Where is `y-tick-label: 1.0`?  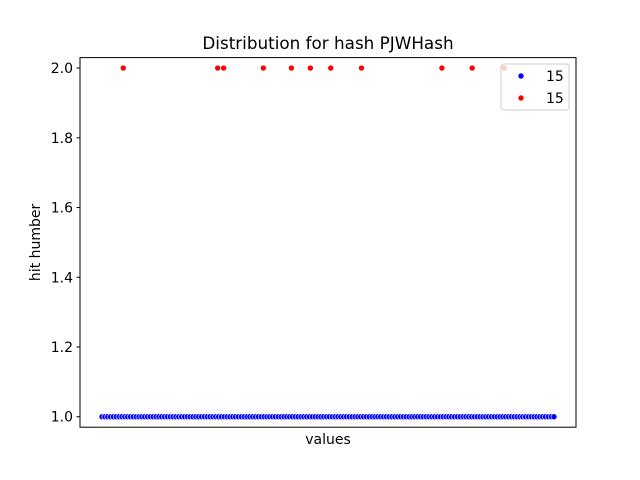
y-tick-label: 1.0 is located at coordinates (62, 418).